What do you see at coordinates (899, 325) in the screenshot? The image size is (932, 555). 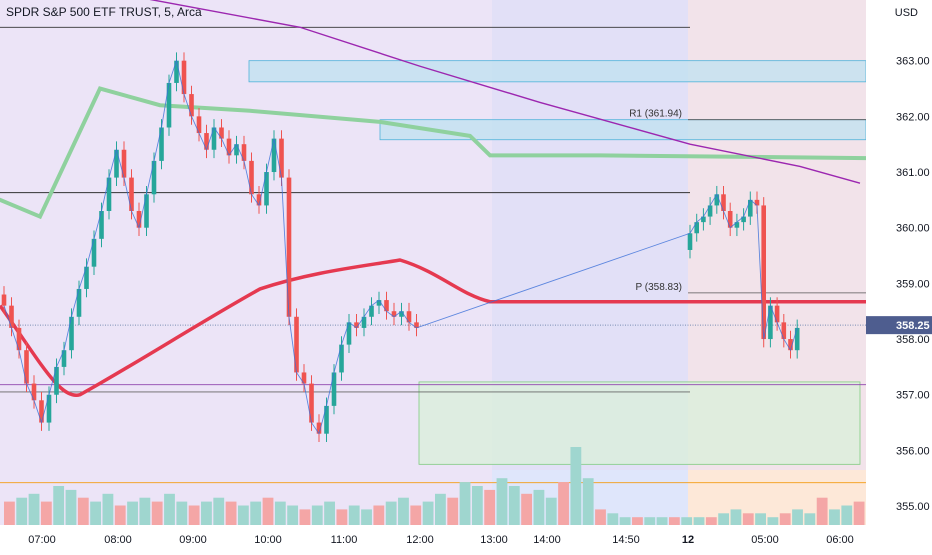 I see `last-price-tag` at bounding box center [899, 325].